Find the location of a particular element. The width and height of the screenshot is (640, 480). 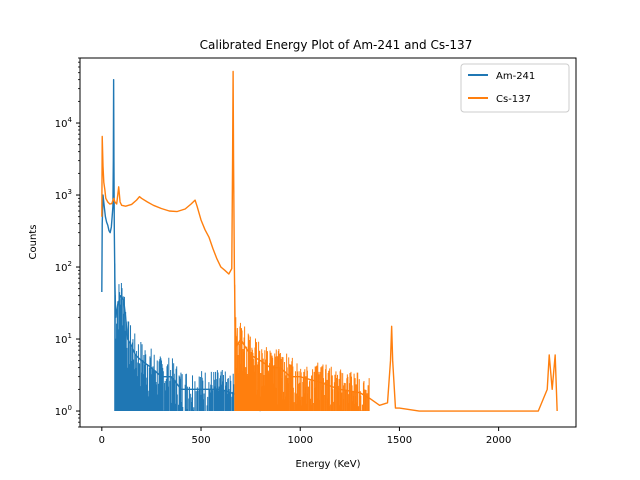

legend: Am-241 Cs-137 is located at coordinates (515, 88).